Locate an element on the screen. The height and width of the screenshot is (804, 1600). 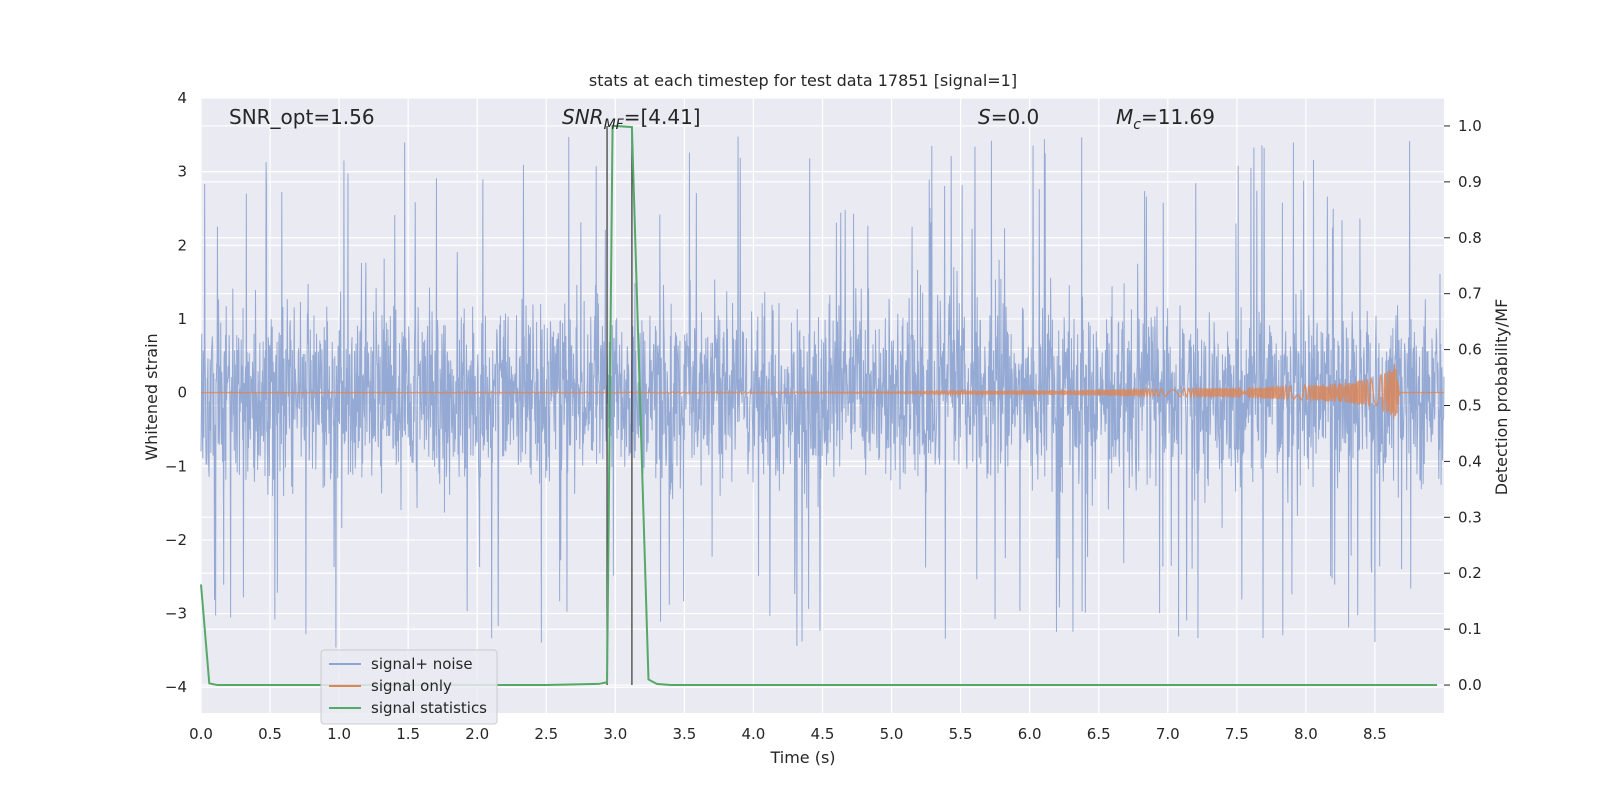
x-tick-label: 4.5 is located at coordinates (823, 734).